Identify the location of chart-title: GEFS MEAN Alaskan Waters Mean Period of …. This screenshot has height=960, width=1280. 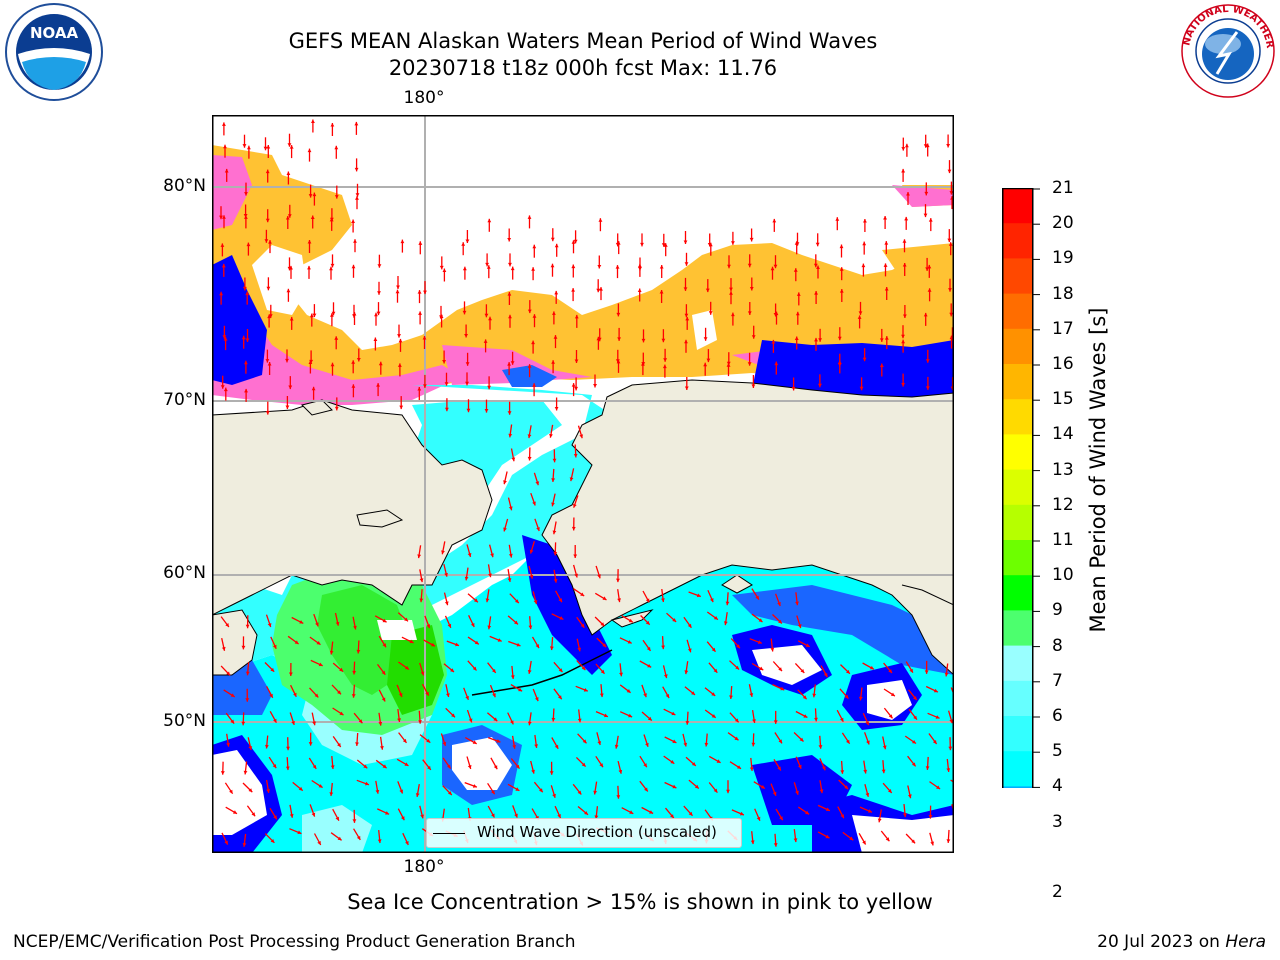
(583, 41).